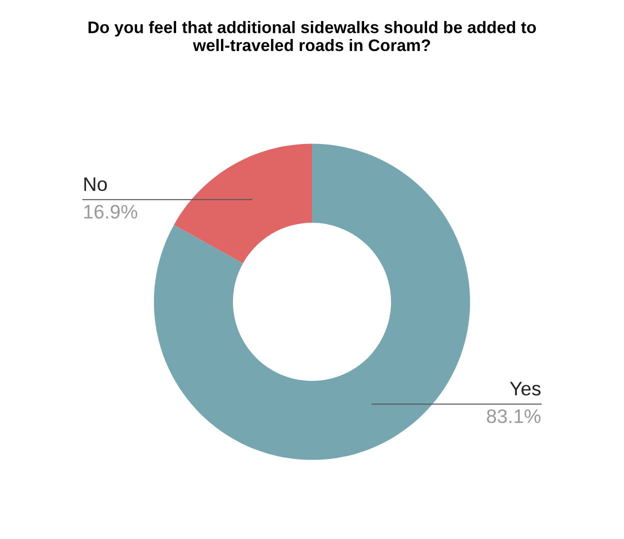 The image size is (624, 539). What do you see at coordinates (95, 184) in the screenshot?
I see `slice-label: No` at bounding box center [95, 184].